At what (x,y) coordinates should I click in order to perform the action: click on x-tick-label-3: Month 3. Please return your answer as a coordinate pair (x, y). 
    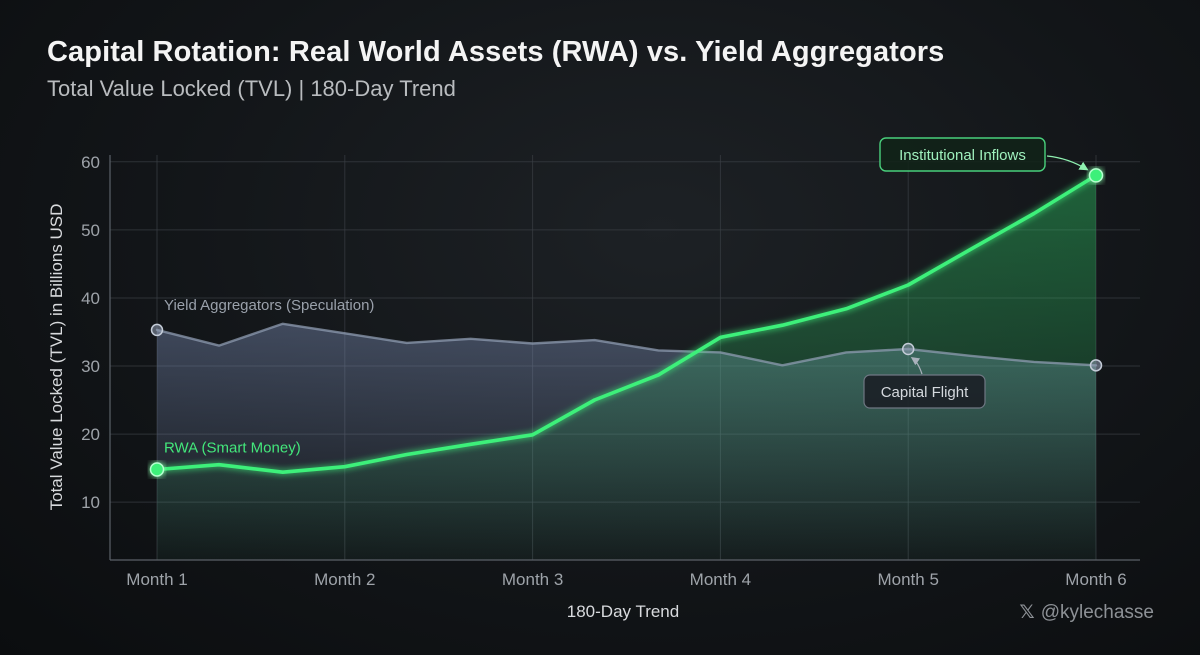
    Looking at the image, I should click on (532, 579).